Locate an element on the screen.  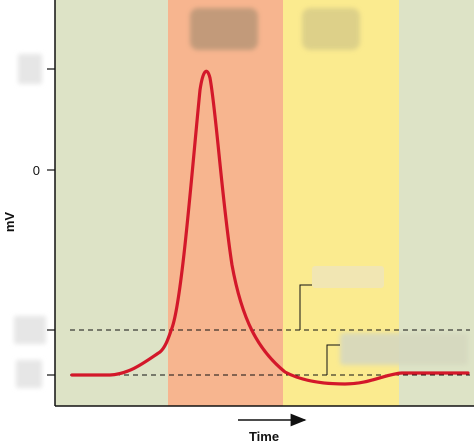
leader-line-threshold is located at coordinates (305, 307).